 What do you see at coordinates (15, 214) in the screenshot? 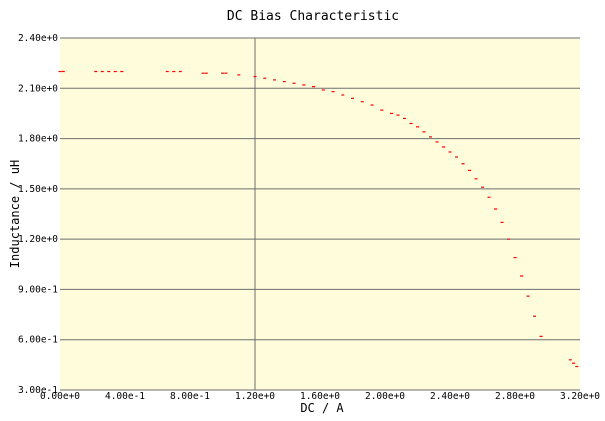
I see `y-axis-title: Inductance / uH` at bounding box center [15, 214].